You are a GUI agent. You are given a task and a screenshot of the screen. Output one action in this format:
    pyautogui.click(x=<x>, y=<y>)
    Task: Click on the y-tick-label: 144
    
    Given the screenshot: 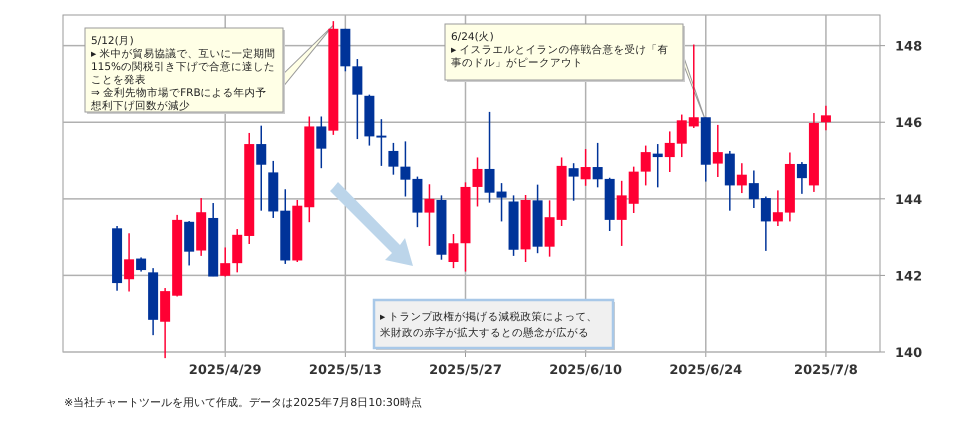 What is the action you would take?
    pyautogui.click(x=908, y=200)
    